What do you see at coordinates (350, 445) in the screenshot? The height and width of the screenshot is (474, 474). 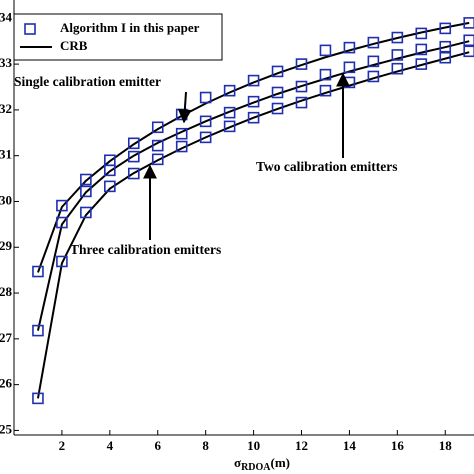 I see `x-tick-label: 14` at bounding box center [350, 445].